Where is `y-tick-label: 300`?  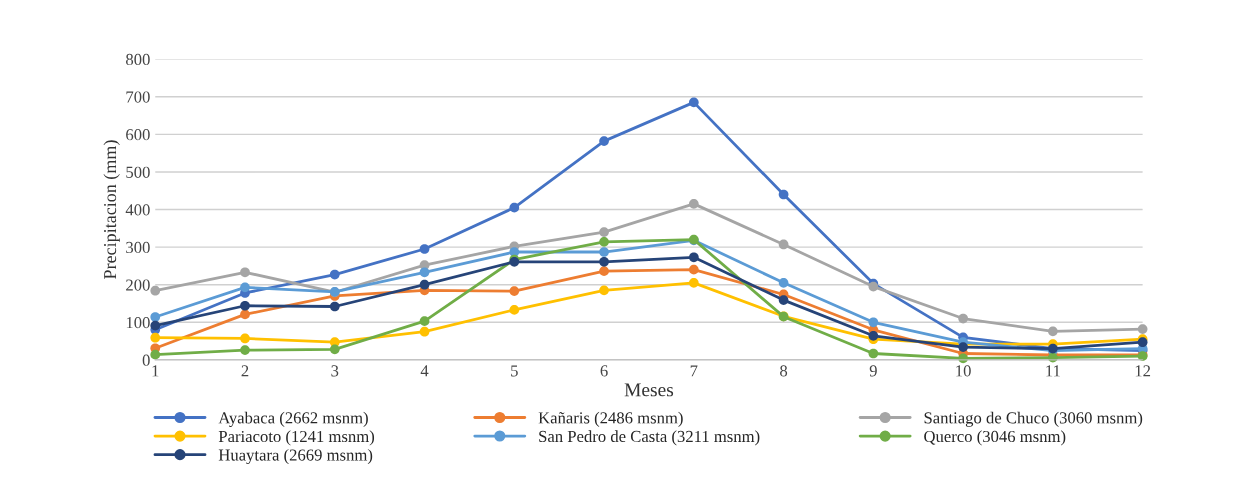 y-tick-label: 300 is located at coordinates (138, 247).